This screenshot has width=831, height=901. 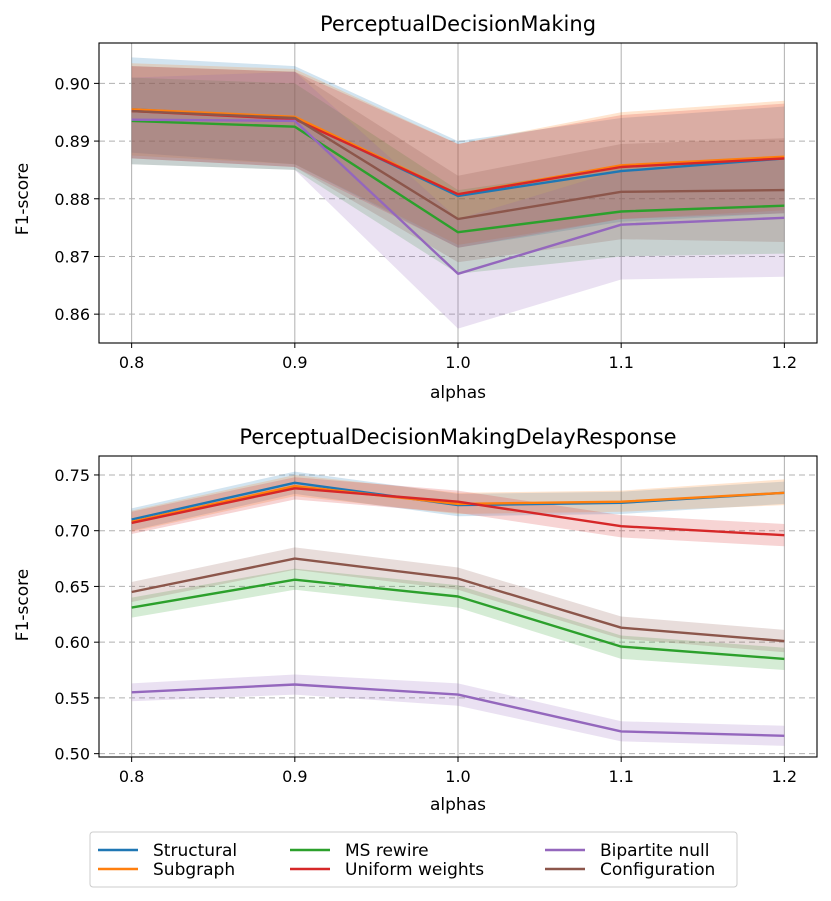 I want to click on y-tick-label: 0.88, so click(x=72, y=199).